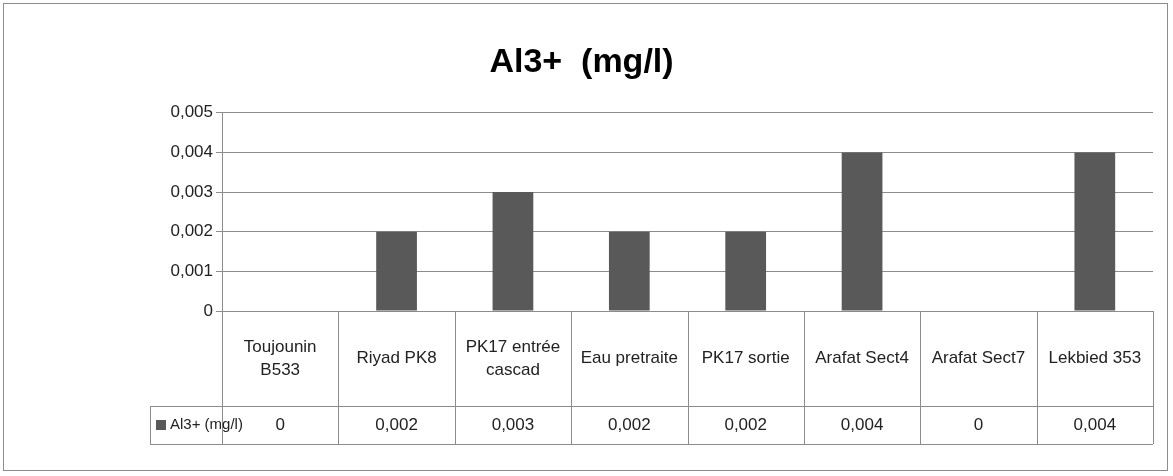 The width and height of the screenshot is (1173, 476). What do you see at coordinates (513, 357) in the screenshot?
I see `x-tick-label: PK17 entrée cascad` at bounding box center [513, 357].